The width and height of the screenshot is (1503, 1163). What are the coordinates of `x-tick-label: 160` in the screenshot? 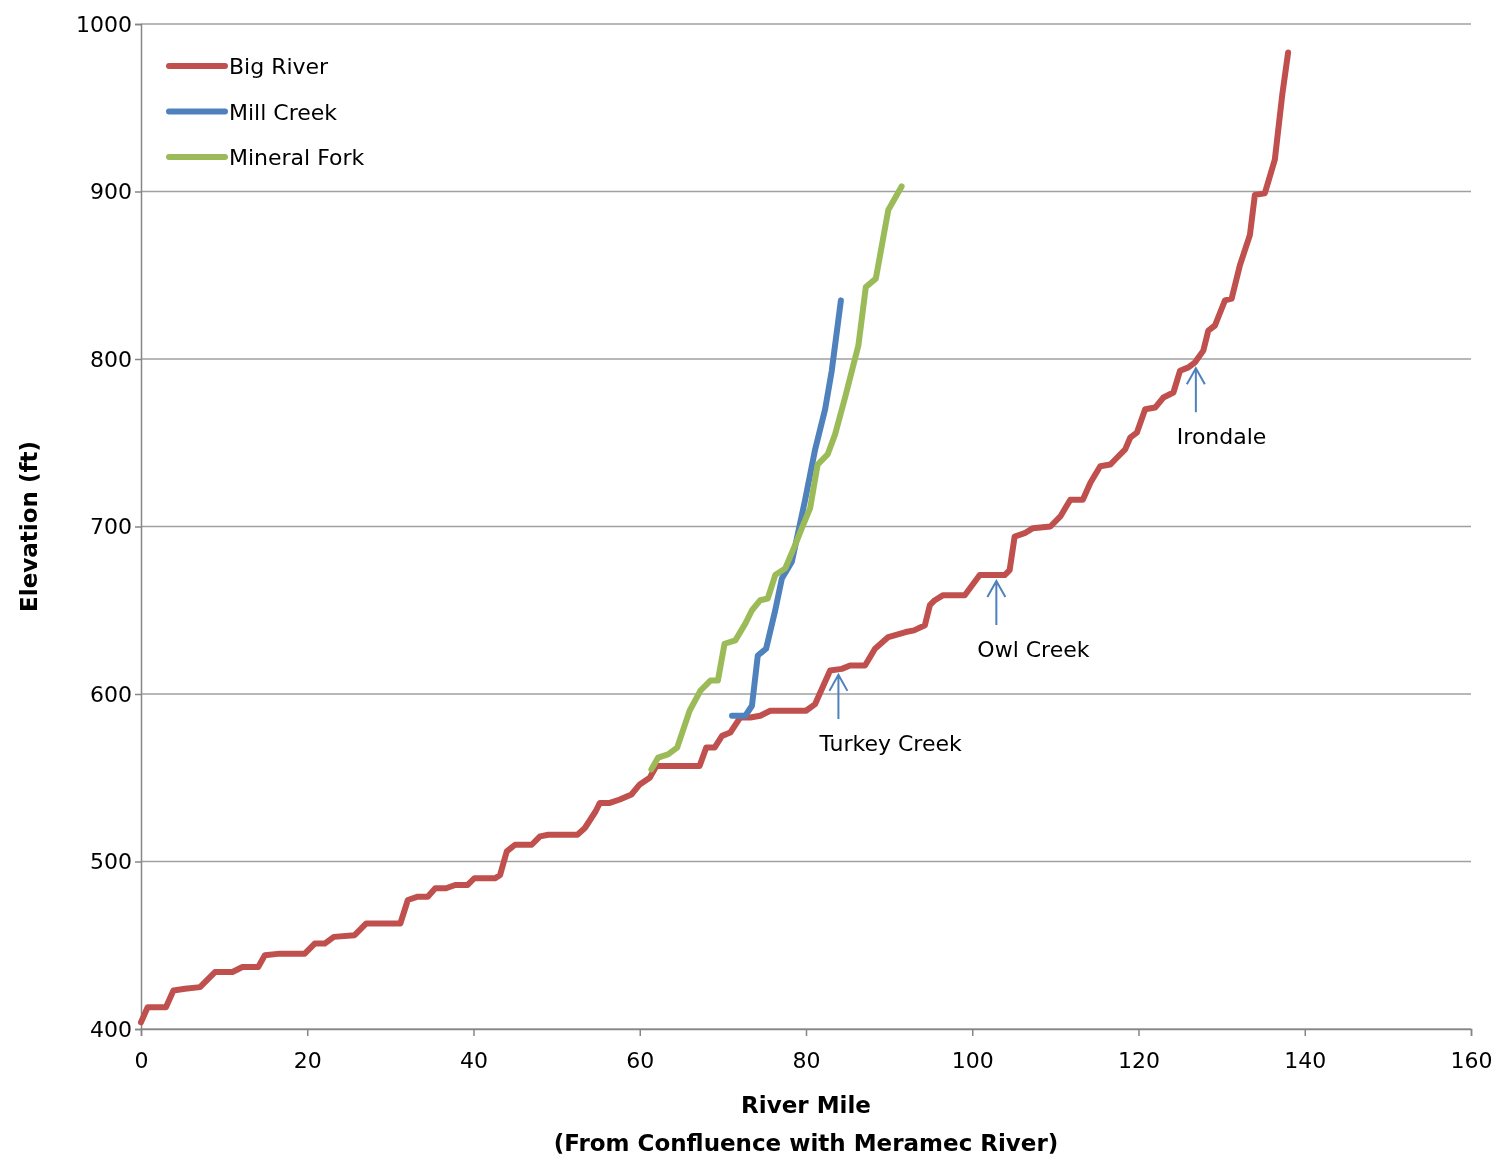 It's located at (1471, 1060).